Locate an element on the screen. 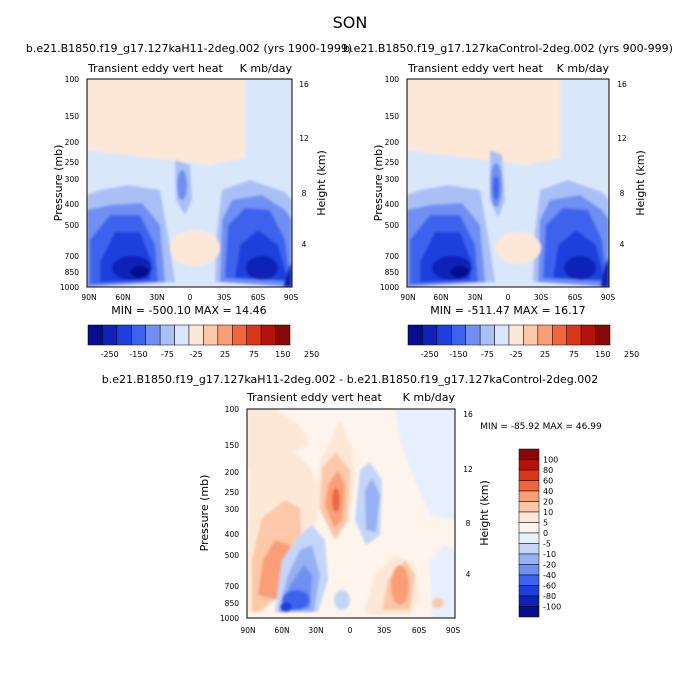  panel-b-left-string: Transient eddy vert heat is located at coordinates (475, 68).